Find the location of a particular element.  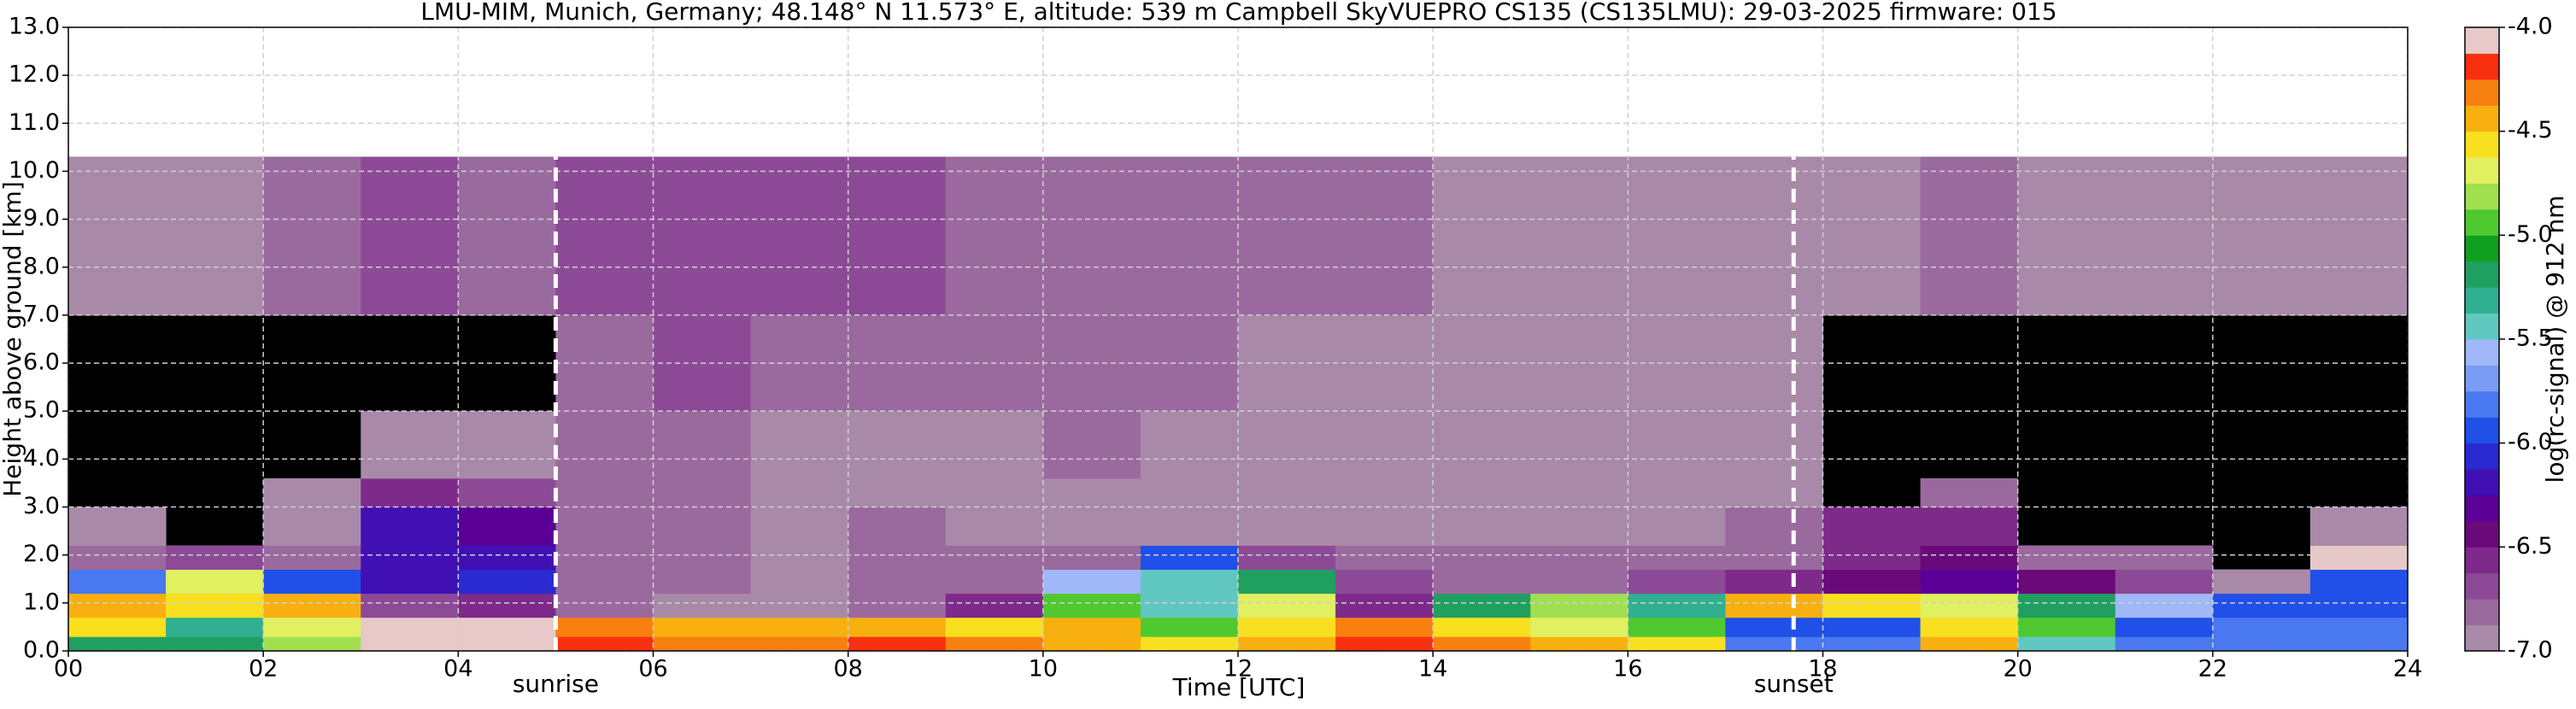

x-tick-label: 22 is located at coordinates (2212, 669).